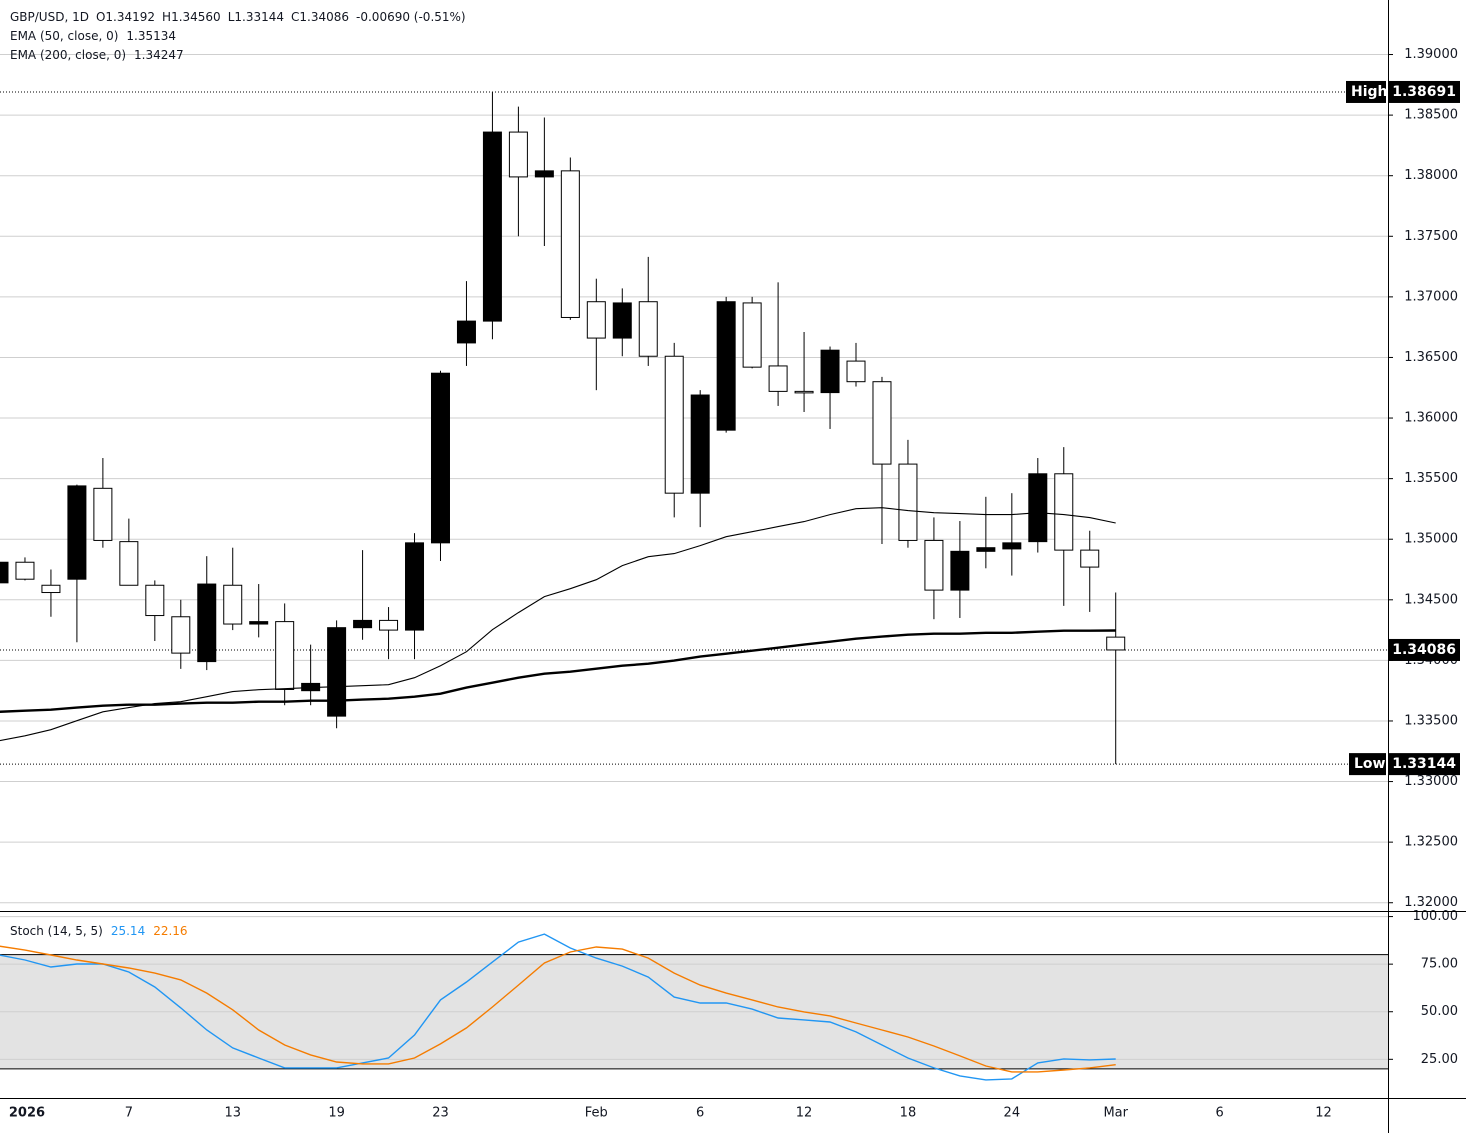 The width and height of the screenshot is (1466, 1133). What do you see at coordinates (49, 17) in the screenshot?
I see `legend-item: GBP/USD, 1D` at bounding box center [49, 17].